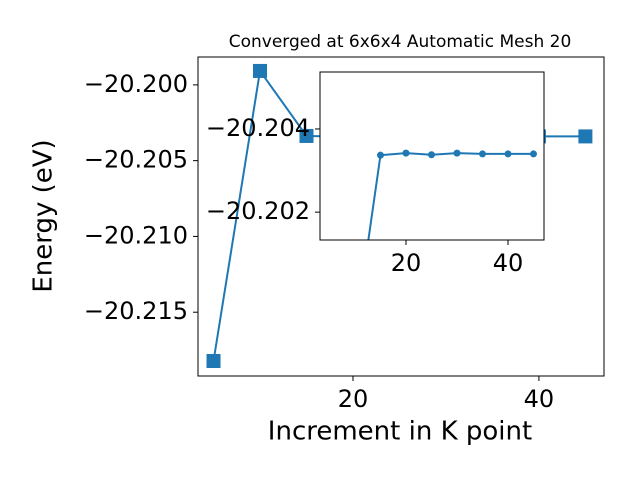 Image resolution: width=640 pixels, height=480 pixels. What do you see at coordinates (136, 311) in the screenshot?
I see `y-tick-label: −20.215` at bounding box center [136, 311].